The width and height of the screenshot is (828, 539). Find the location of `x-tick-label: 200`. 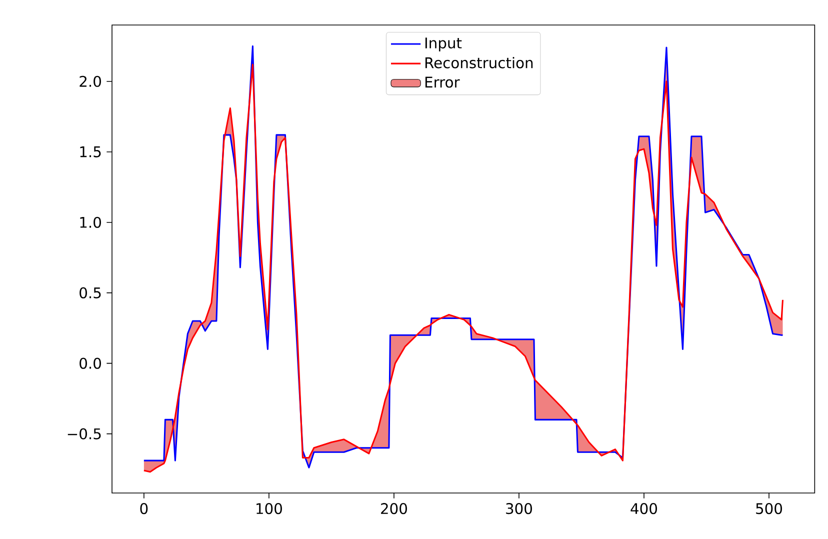

x-tick-label: 200 is located at coordinates (394, 508).